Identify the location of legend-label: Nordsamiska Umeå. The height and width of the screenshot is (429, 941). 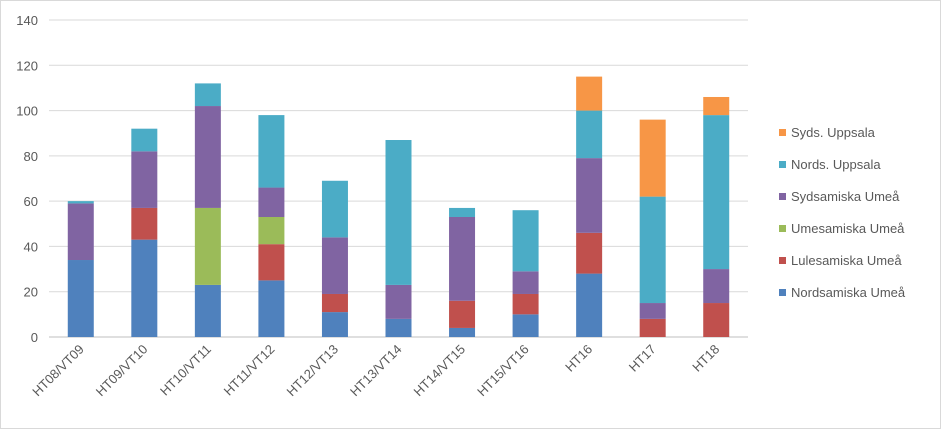
(848, 292).